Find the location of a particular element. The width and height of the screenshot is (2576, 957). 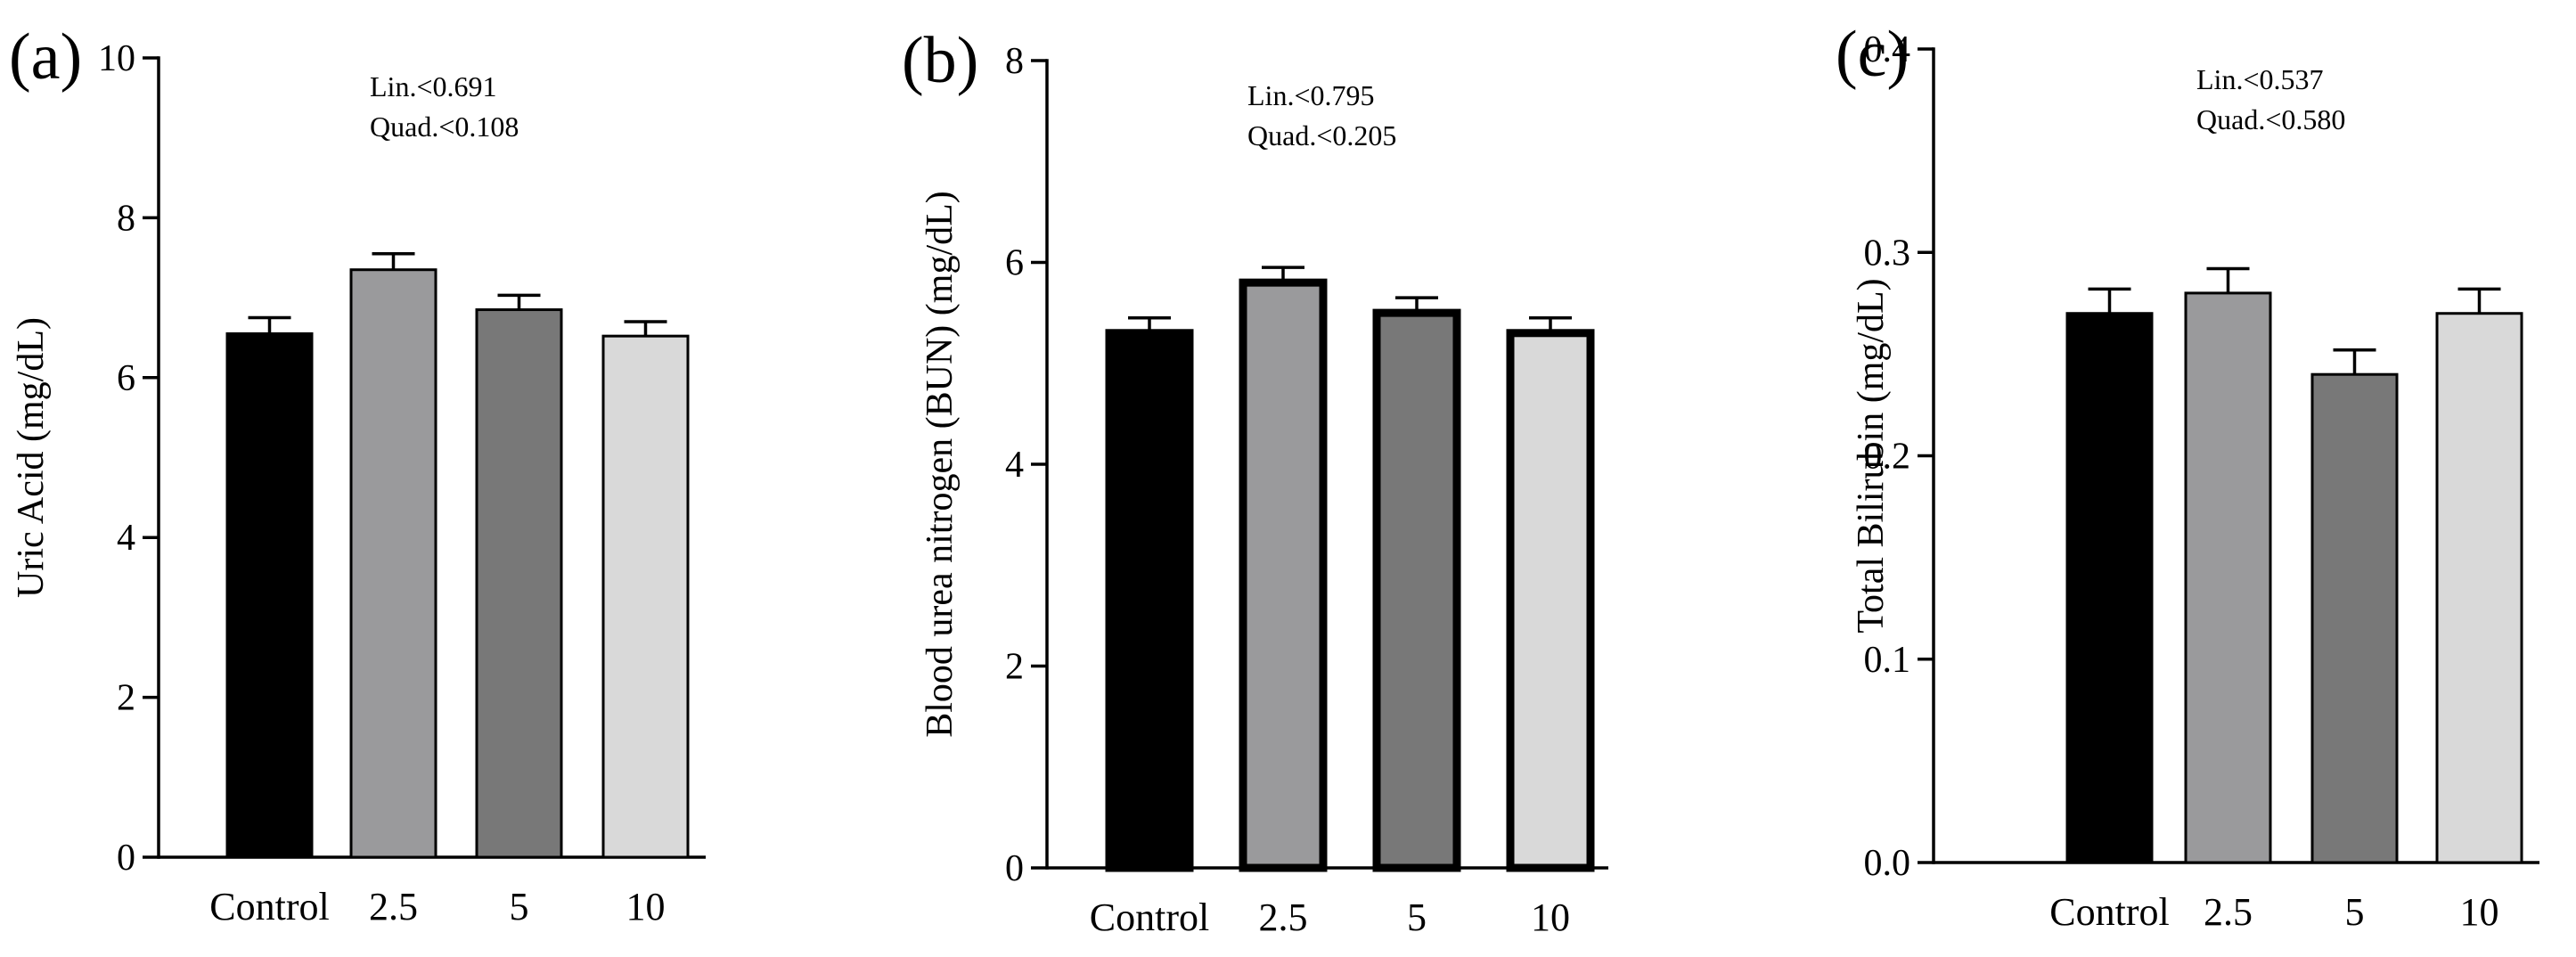

y-axis-label: Total Bilirubin (mg/dL) is located at coordinates (1871, 456).